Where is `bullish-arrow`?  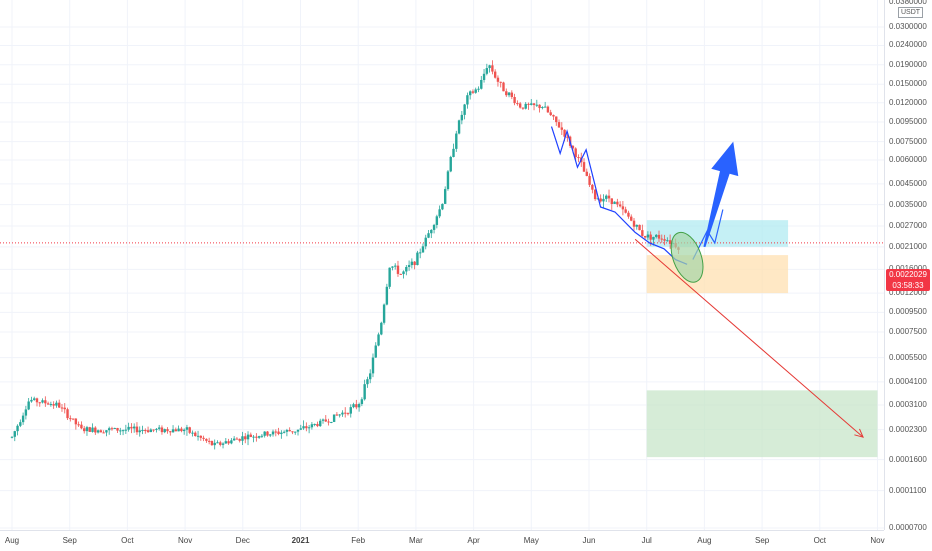 bullish-arrow is located at coordinates (721, 194).